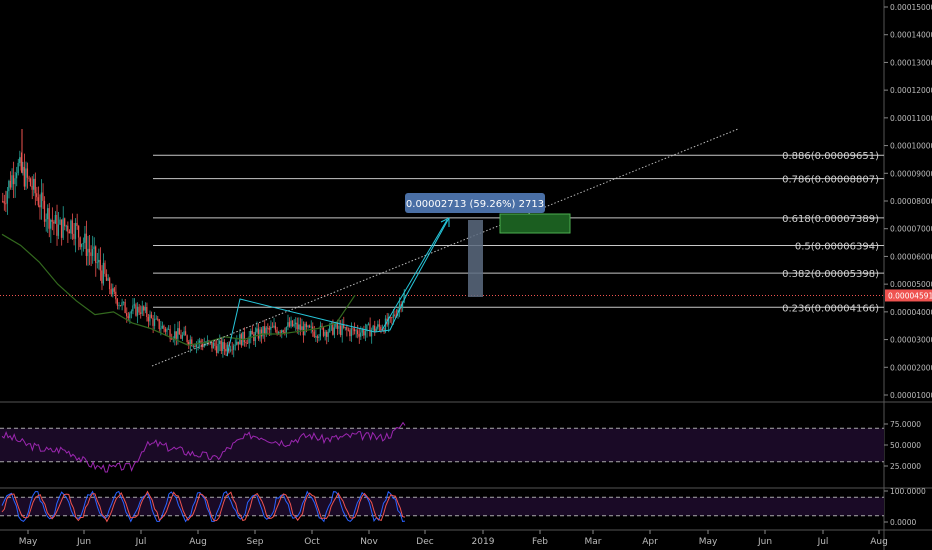 This screenshot has width=932, height=550. I want to click on price-tick-label: 0.00011000, so click(911, 118).